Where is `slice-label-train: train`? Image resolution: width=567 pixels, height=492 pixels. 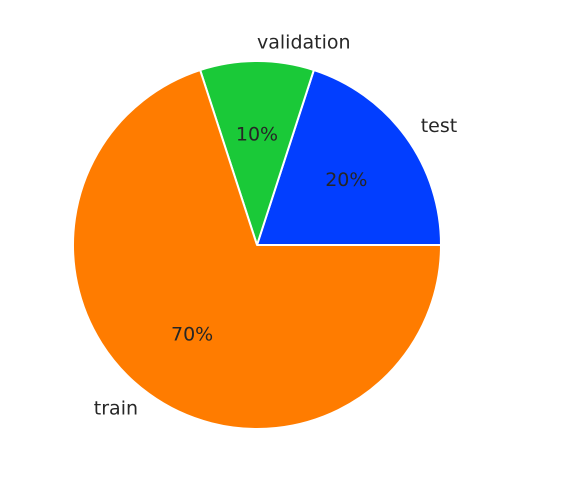 slice-label-train: train is located at coordinates (116, 409).